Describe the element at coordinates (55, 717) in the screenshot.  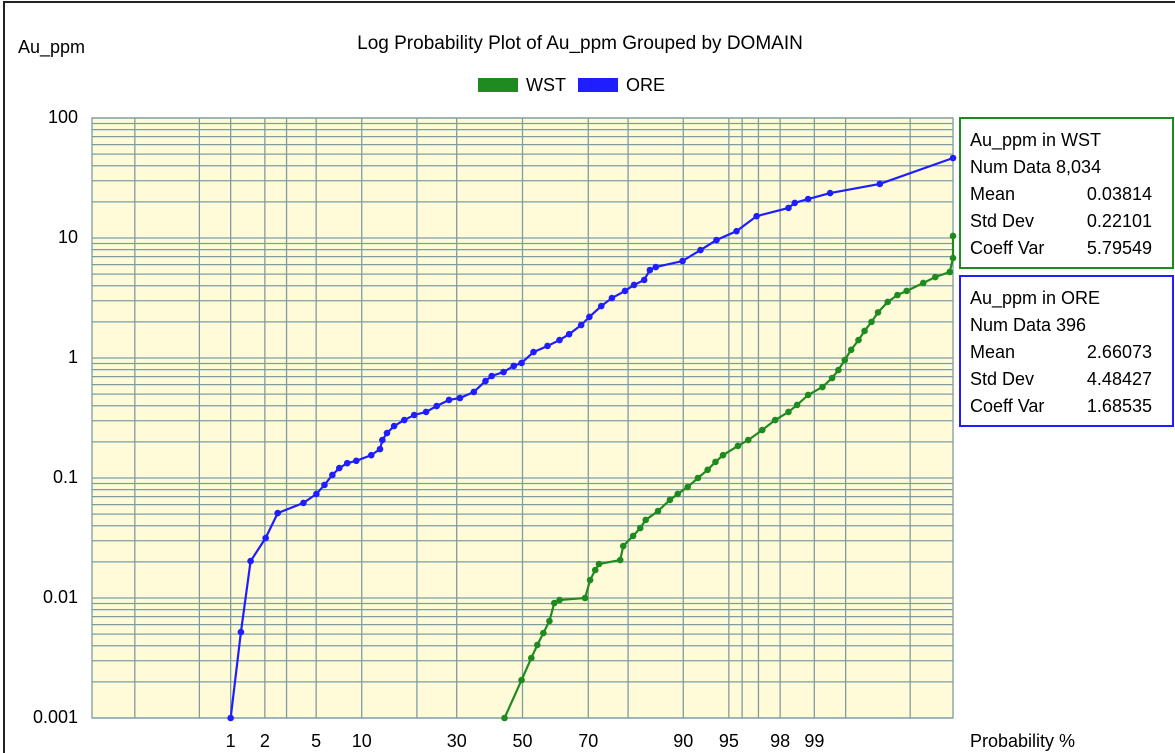
I see `y-tick-label: 0.001` at that location.